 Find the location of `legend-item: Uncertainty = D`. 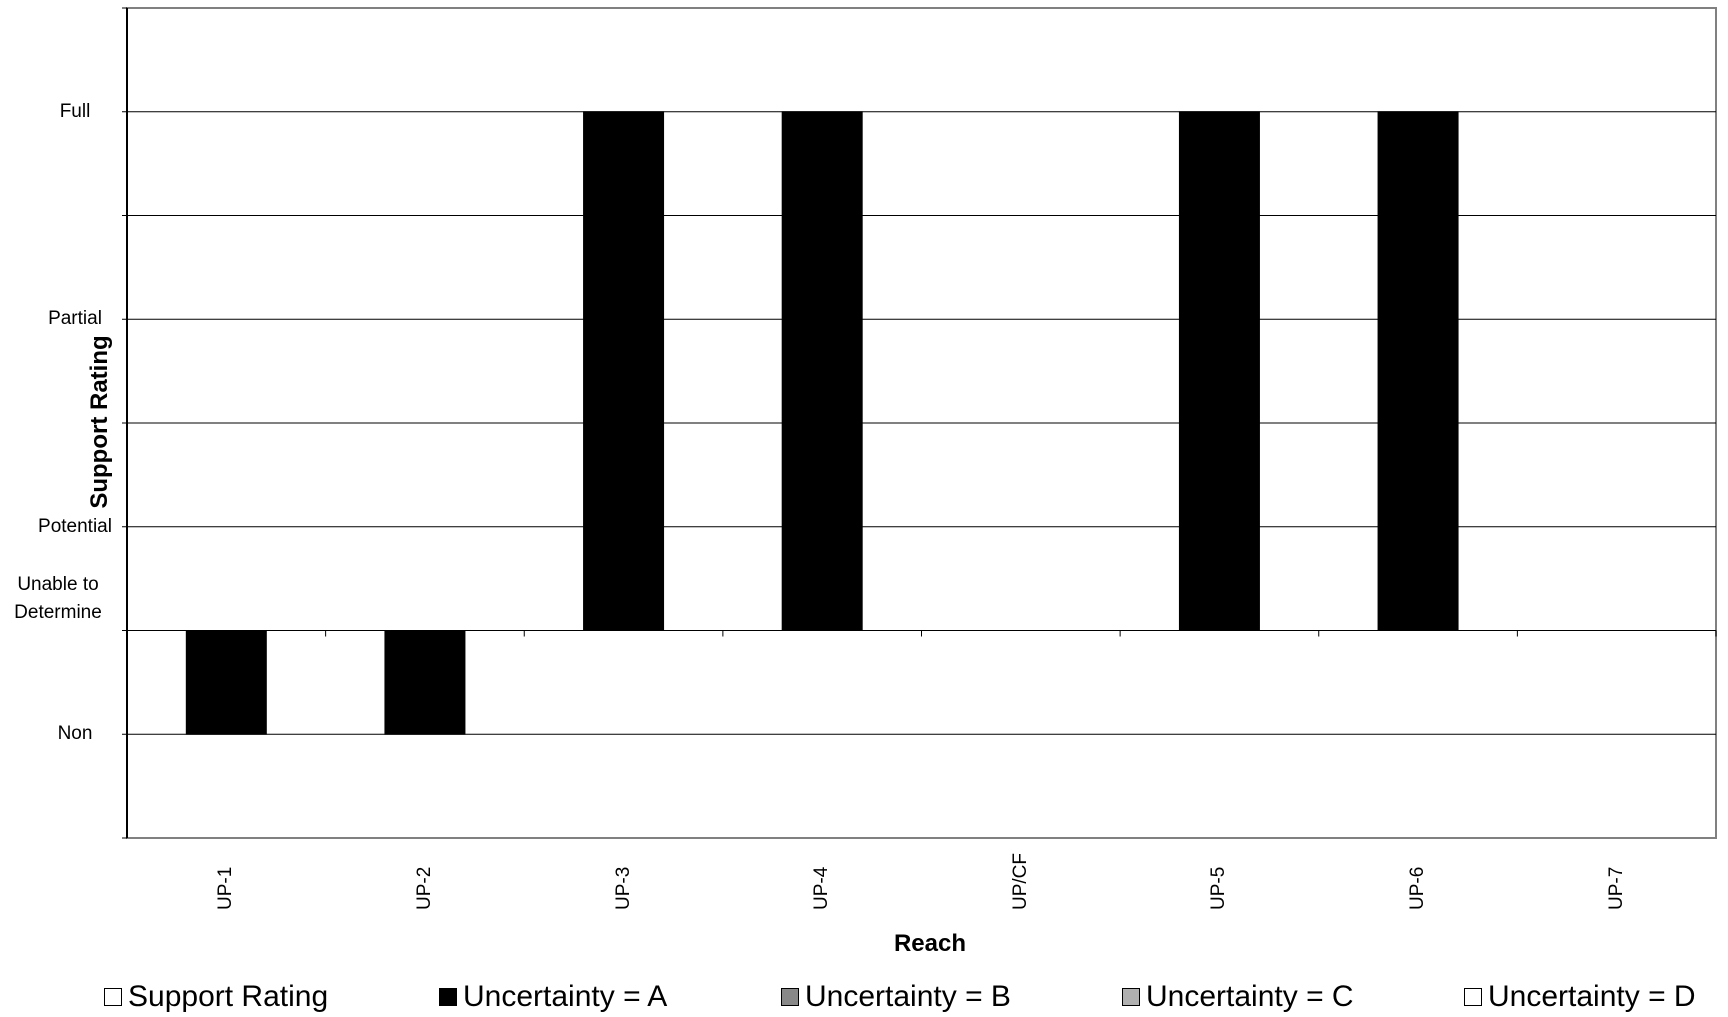

legend-item: Uncertainty = D is located at coordinates (1580, 997).